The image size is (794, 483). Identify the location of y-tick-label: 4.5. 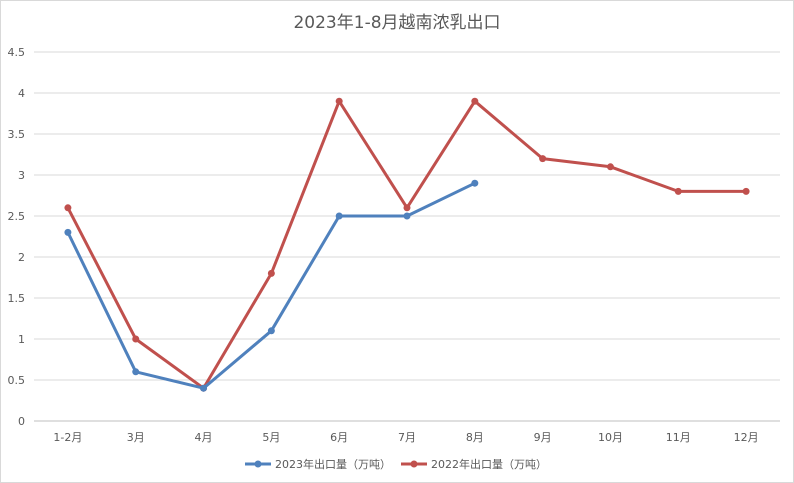
(17, 52).